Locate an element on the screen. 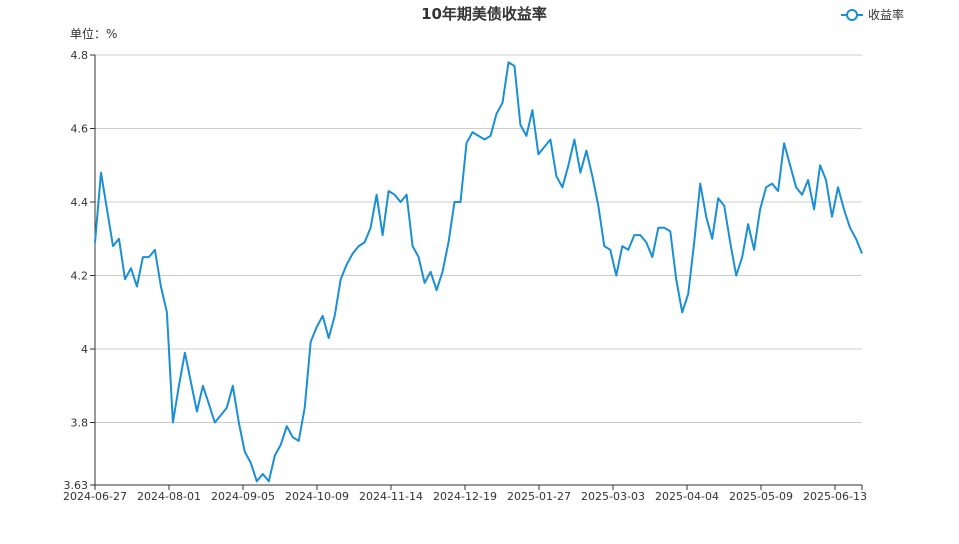  legend-label: 收益率 is located at coordinates (886, 14).